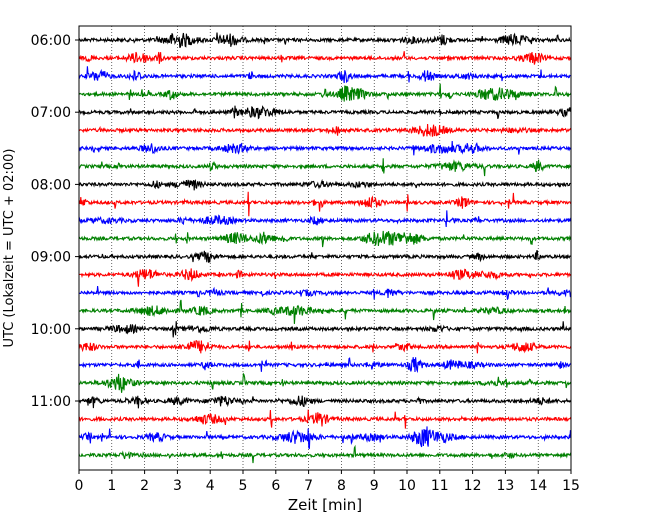  Describe the element at coordinates (473, 486) in the screenshot. I see `x-tick-label-12: 12` at that location.